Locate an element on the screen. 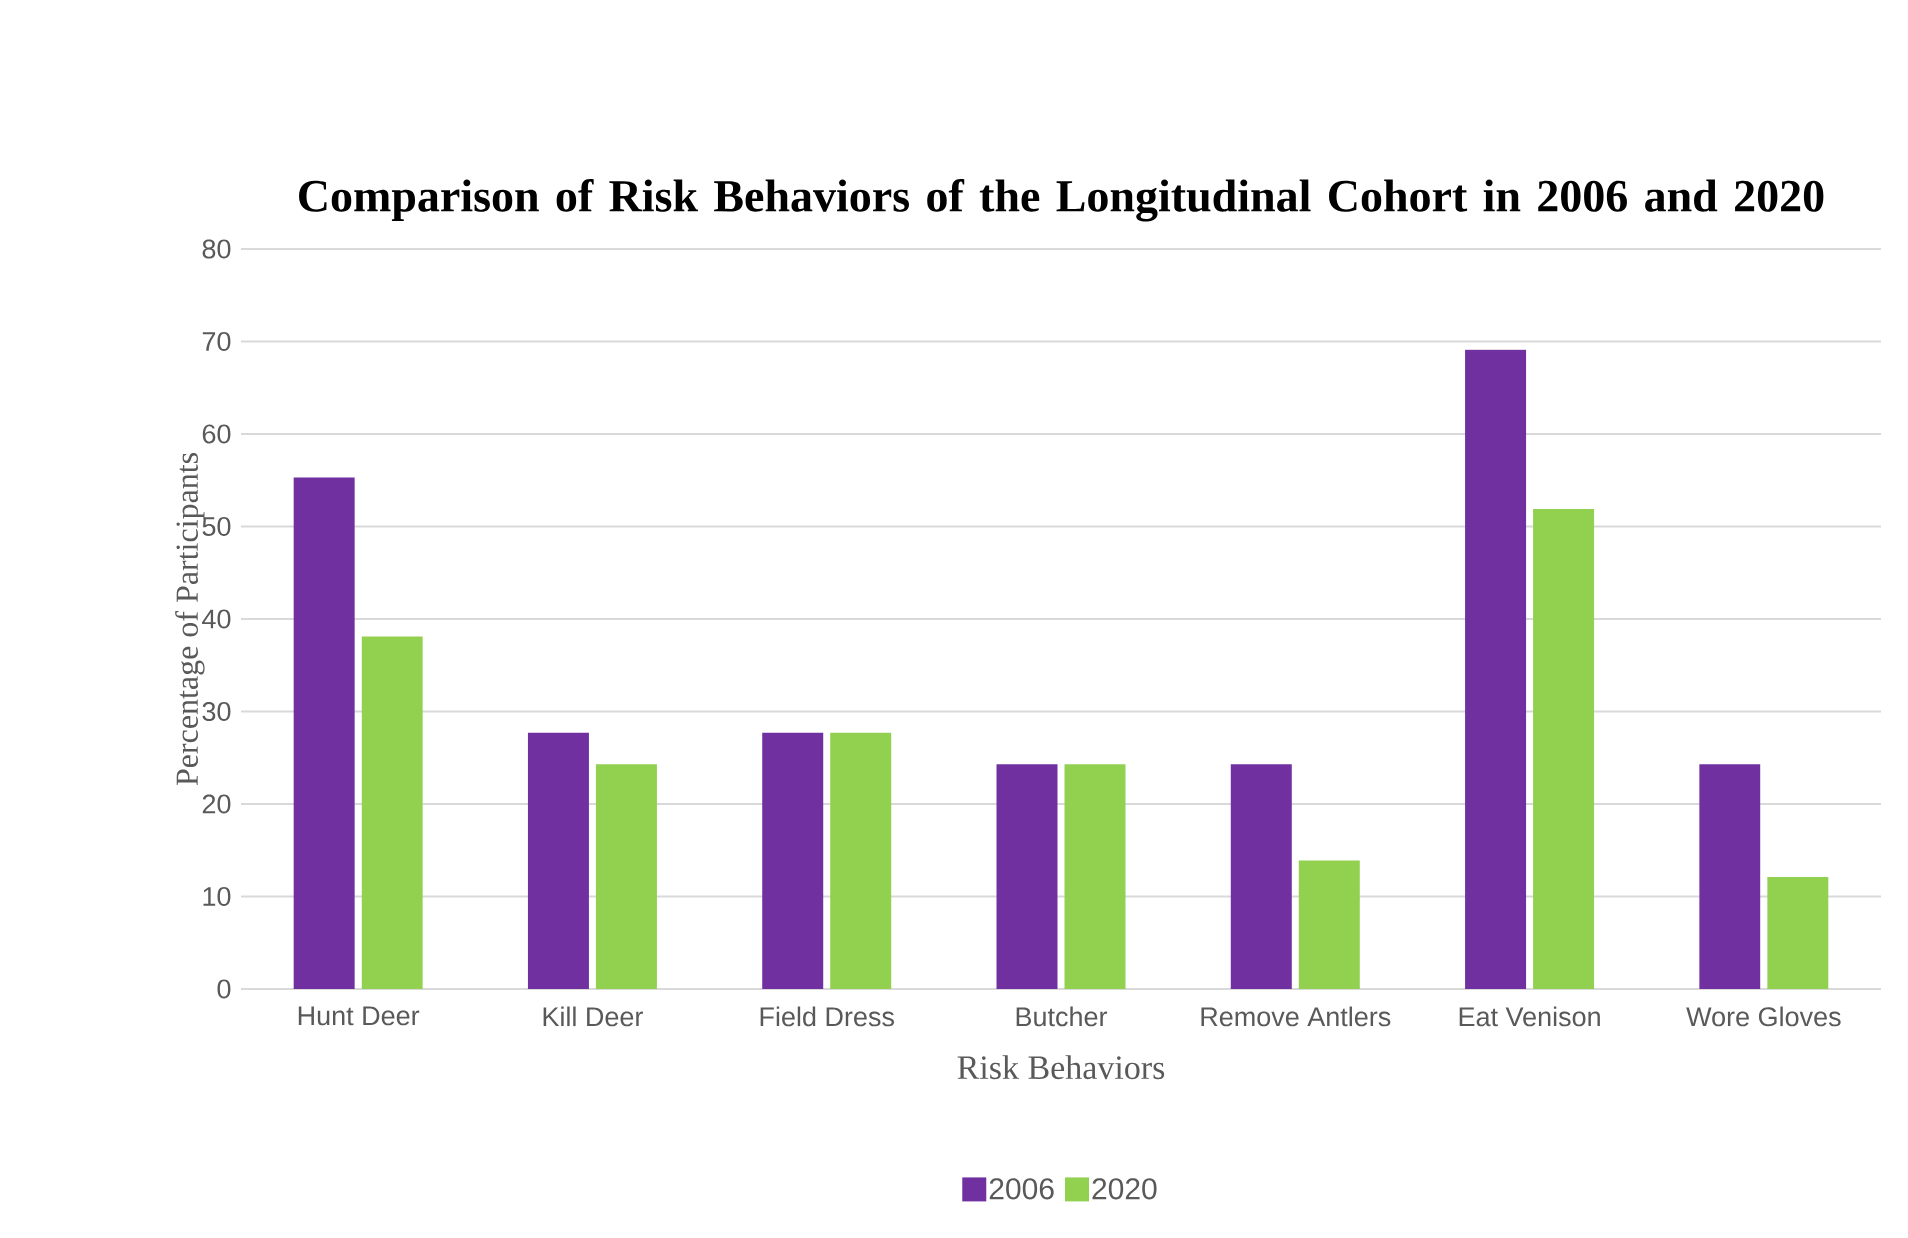  x-tick-label: Field Dress is located at coordinates (827, 1016).